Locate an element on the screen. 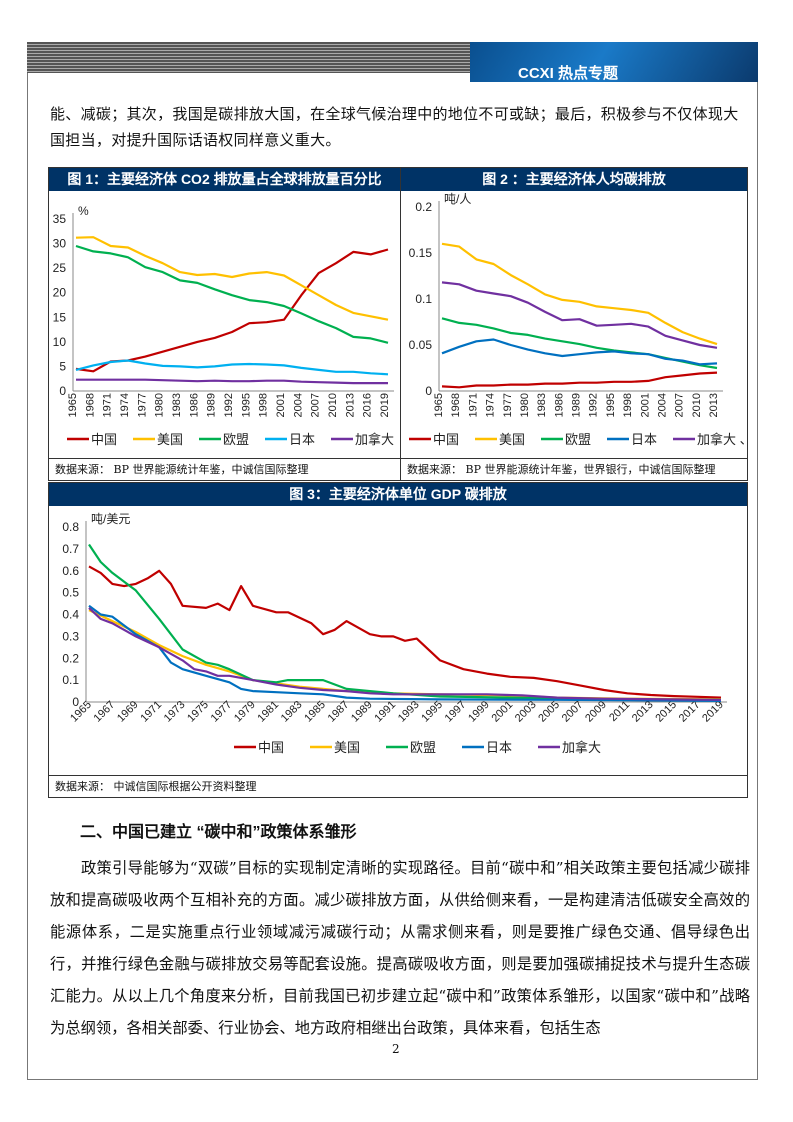 The height and width of the screenshot is (1122, 793). x-tick-label: 1979 is located at coordinates (245, 712).